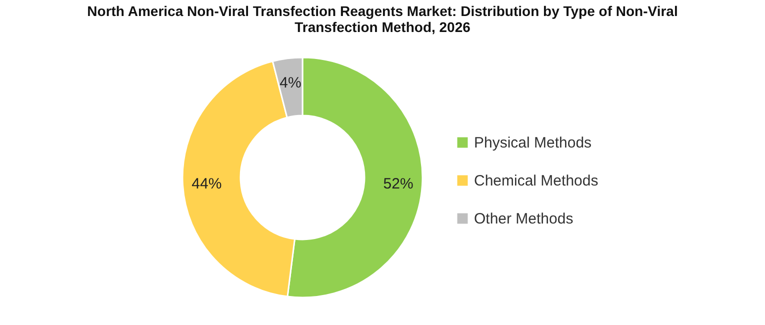 The width and height of the screenshot is (765, 325). Describe the element at coordinates (291, 83) in the screenshot. I see `data-label: 4%` at that location.